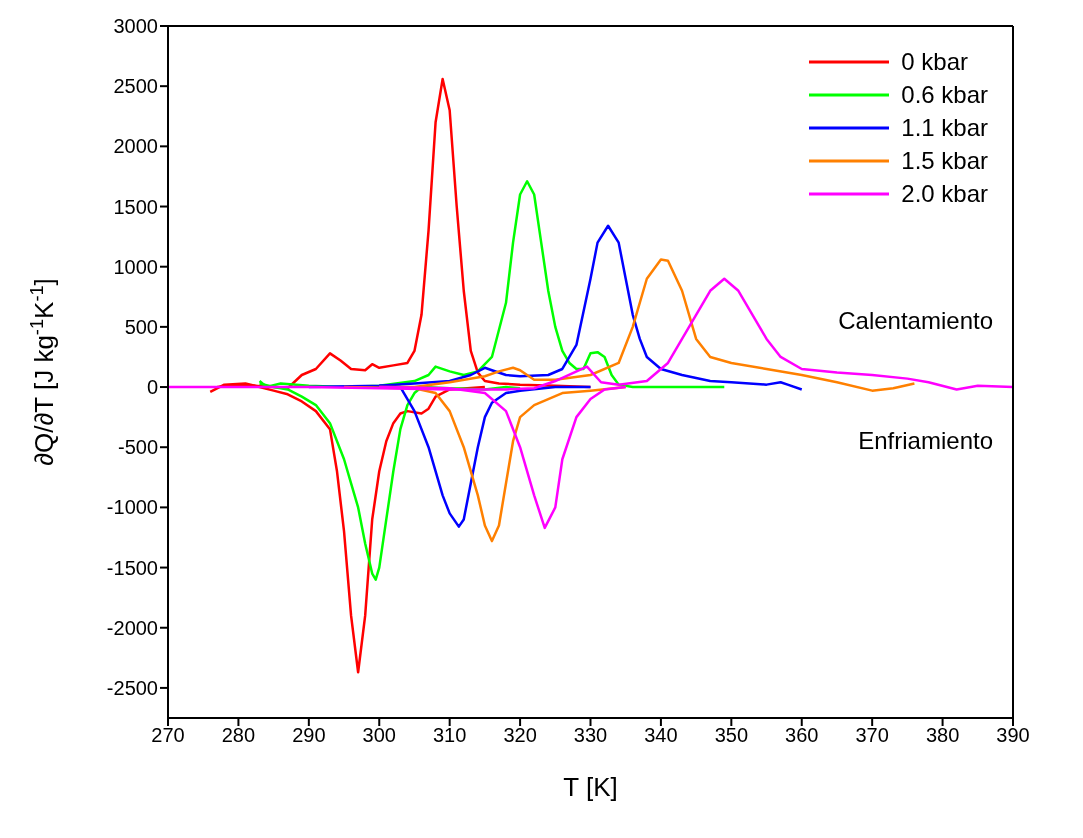 The width and height of the screenshot is (1083, 838). I want to click on legend-label: 0.6 kbar, so click(944, 94).